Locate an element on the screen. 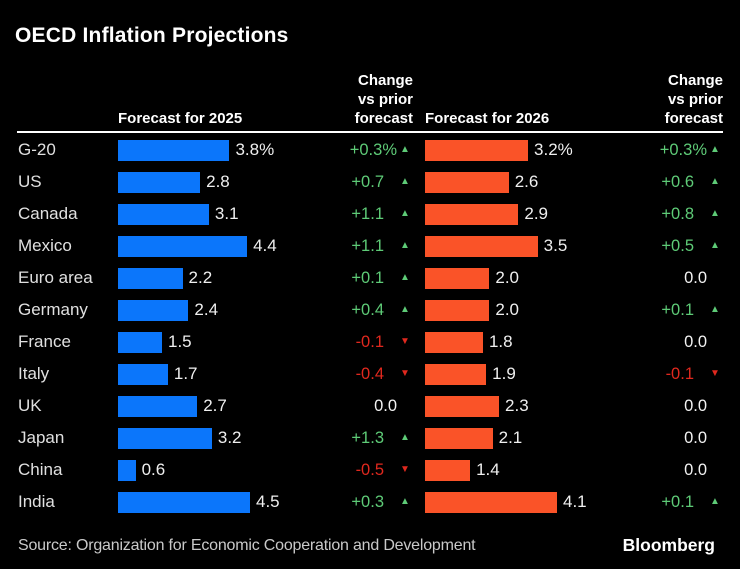  bar-2026-value: 2.3 is located at coordinates (517, 405).